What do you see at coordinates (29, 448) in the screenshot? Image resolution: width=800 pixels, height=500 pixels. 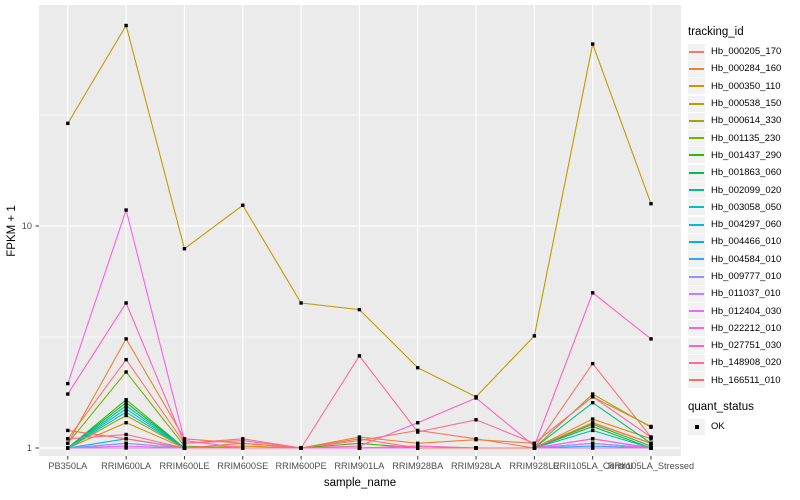 I see `y-tick-label: 1` at bounding box center [29, 448].